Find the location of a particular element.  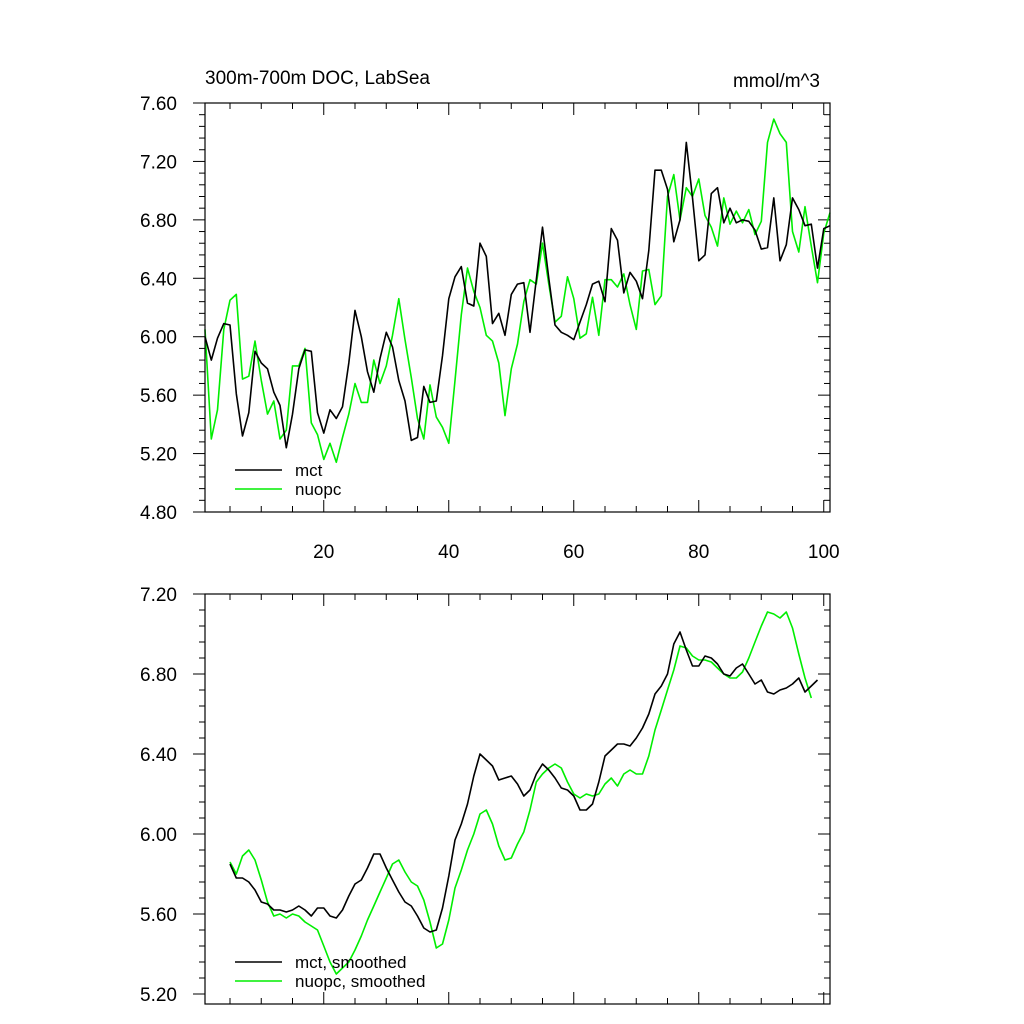

legend-label-mct: mct is located at coordinates (309, 470).